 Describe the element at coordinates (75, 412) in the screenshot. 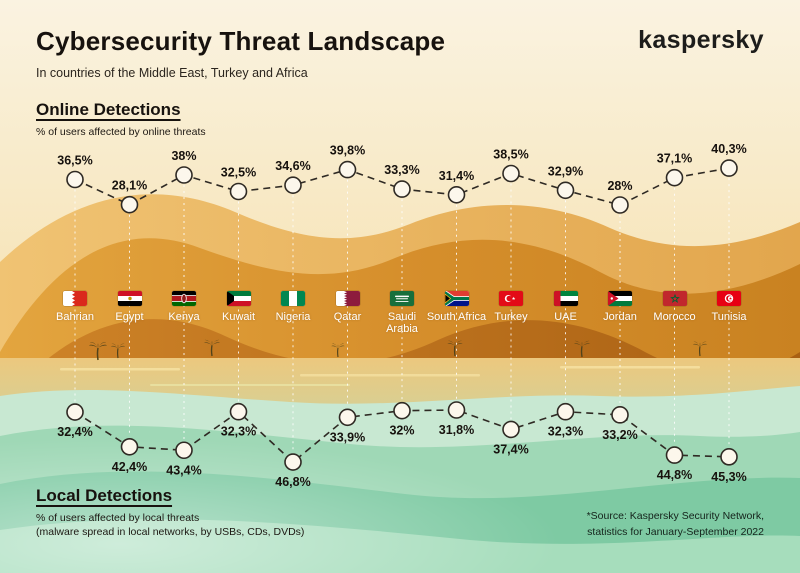

I see `local-point-bahrian` at that location.